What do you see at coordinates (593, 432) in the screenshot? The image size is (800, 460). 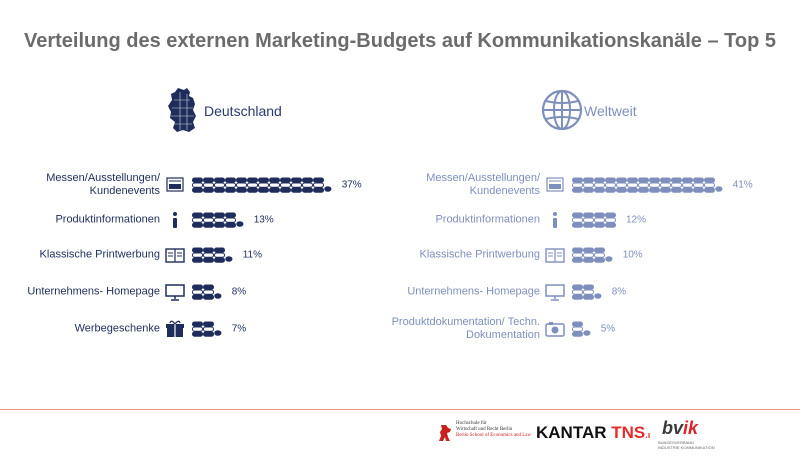 I see `kantar-tns-logo: KANTAR TNS.ı` at bounding box center [593, 432].